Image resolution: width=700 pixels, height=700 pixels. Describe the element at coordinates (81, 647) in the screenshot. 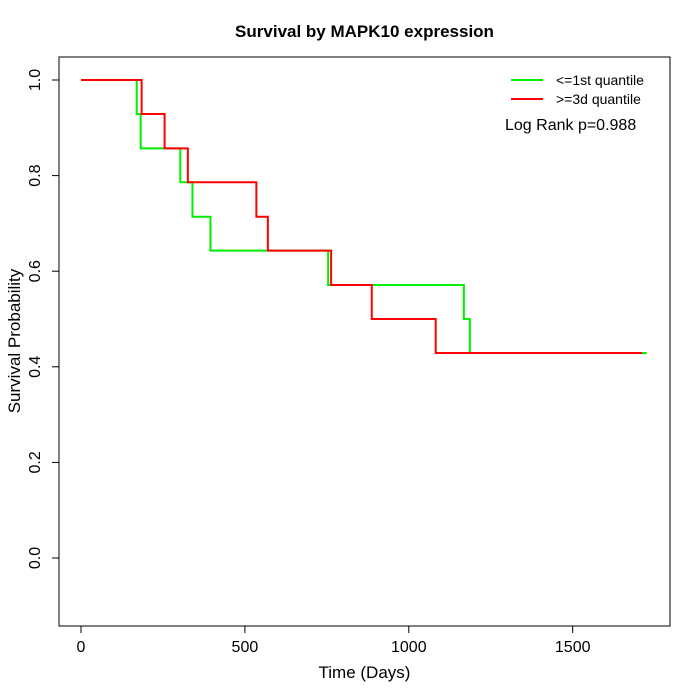

I see `x-axis-tick-label: 0` at that location.